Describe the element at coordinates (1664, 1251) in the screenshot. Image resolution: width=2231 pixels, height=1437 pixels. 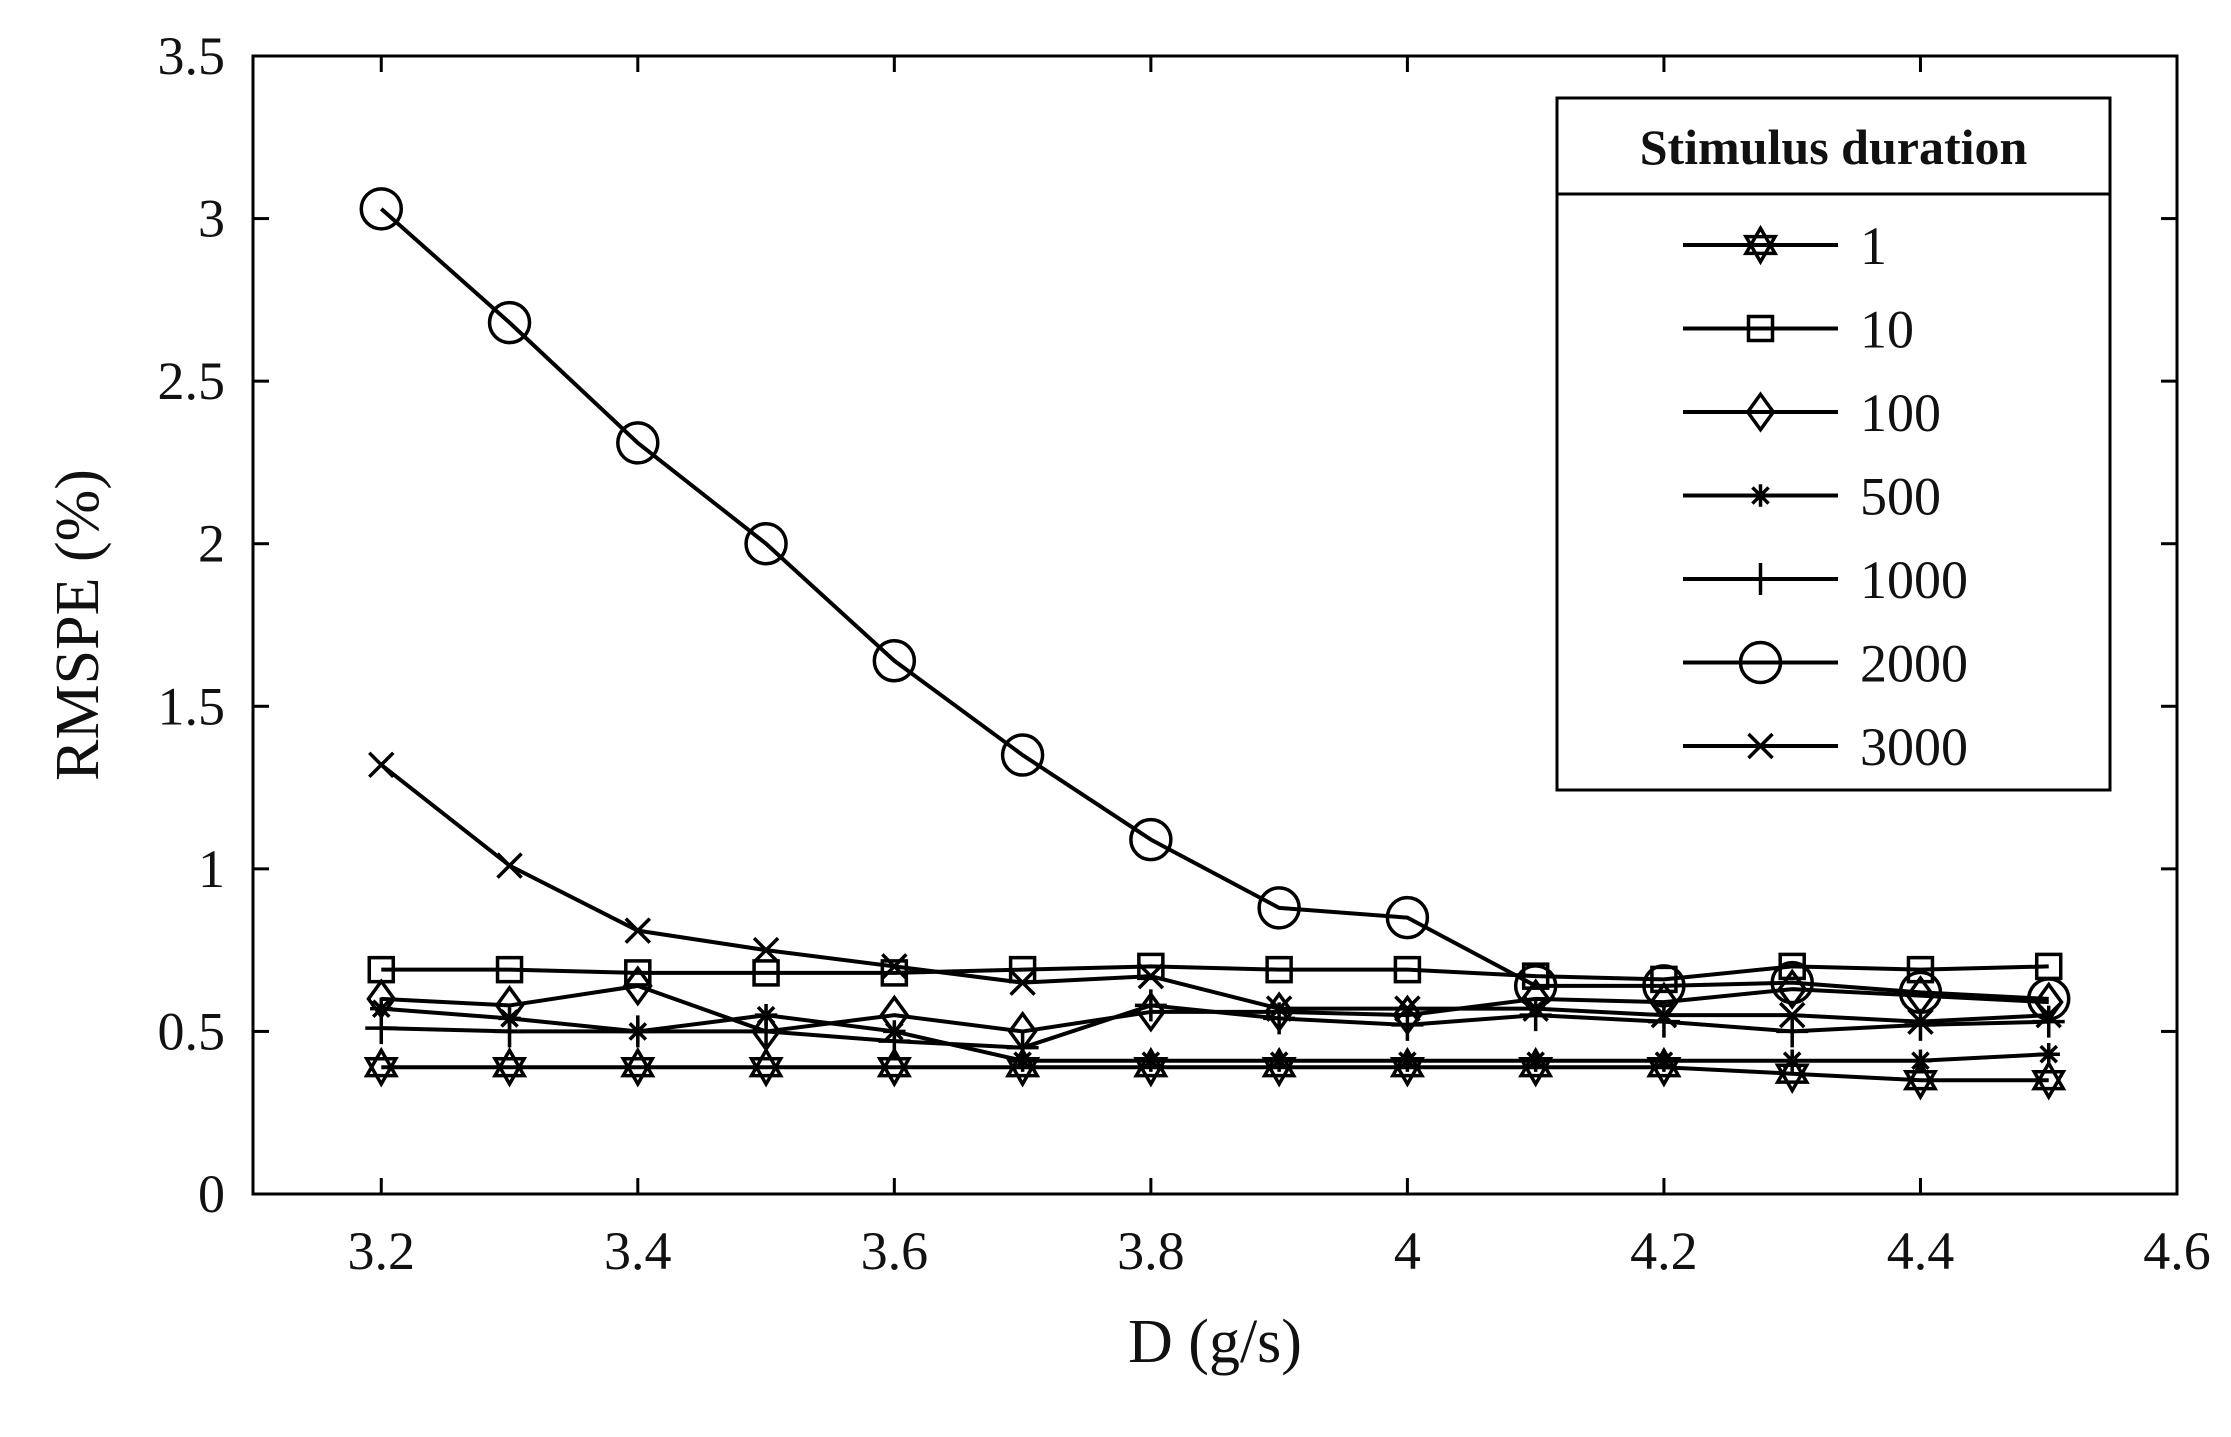
I see `x-tick-label: 4.2` at that location.